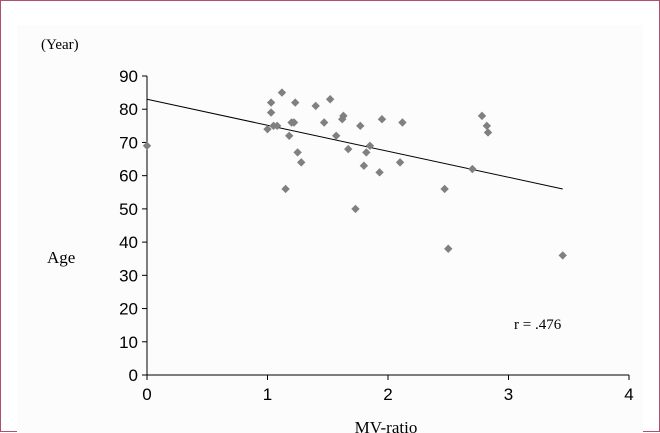 The width and height of the screenshot is (660, 433). I want to click on x-tick-label: 4, so click(628, 394).